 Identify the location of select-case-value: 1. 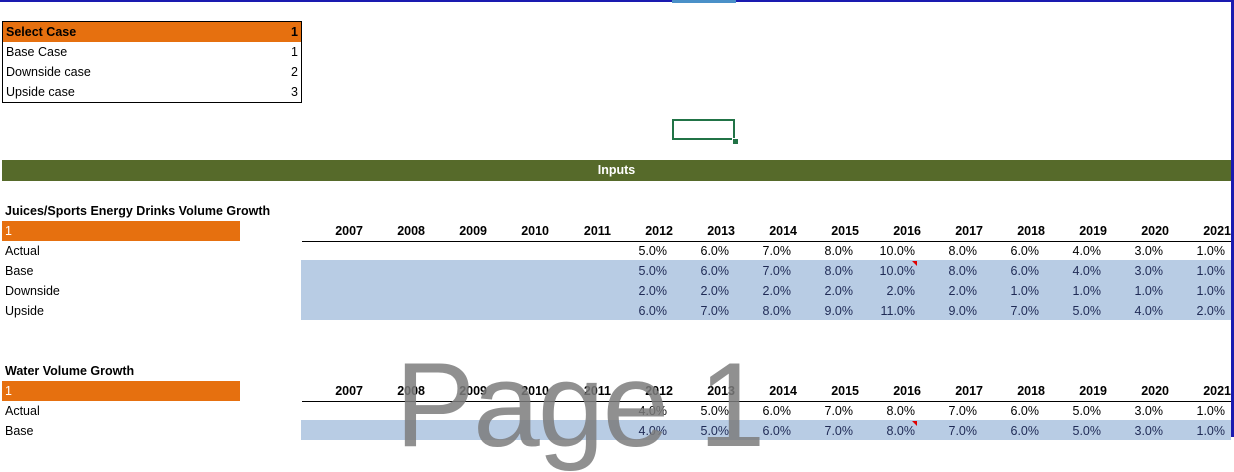
(294, 32).